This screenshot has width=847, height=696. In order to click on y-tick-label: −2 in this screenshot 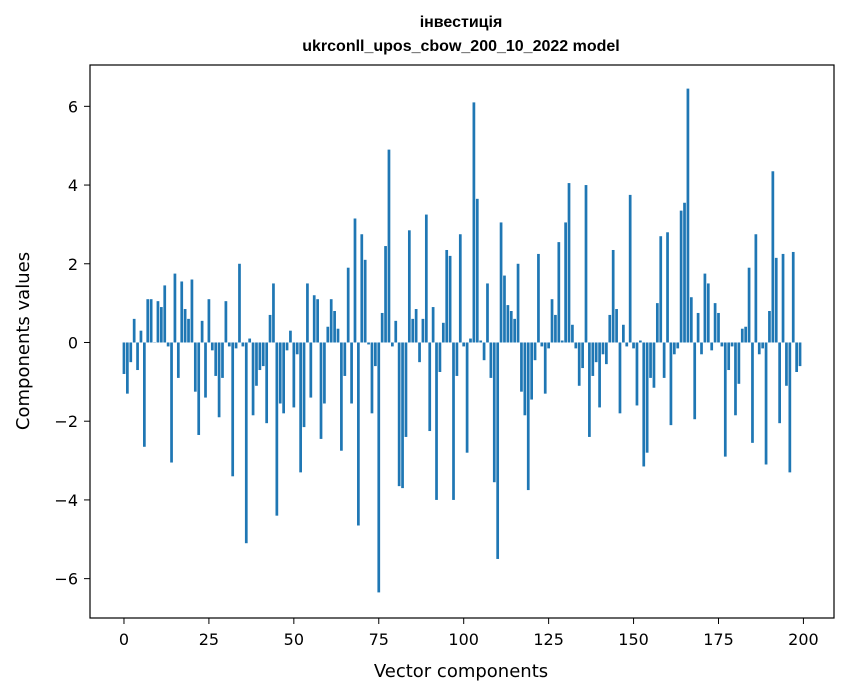, I will do `click(66, 421)`.